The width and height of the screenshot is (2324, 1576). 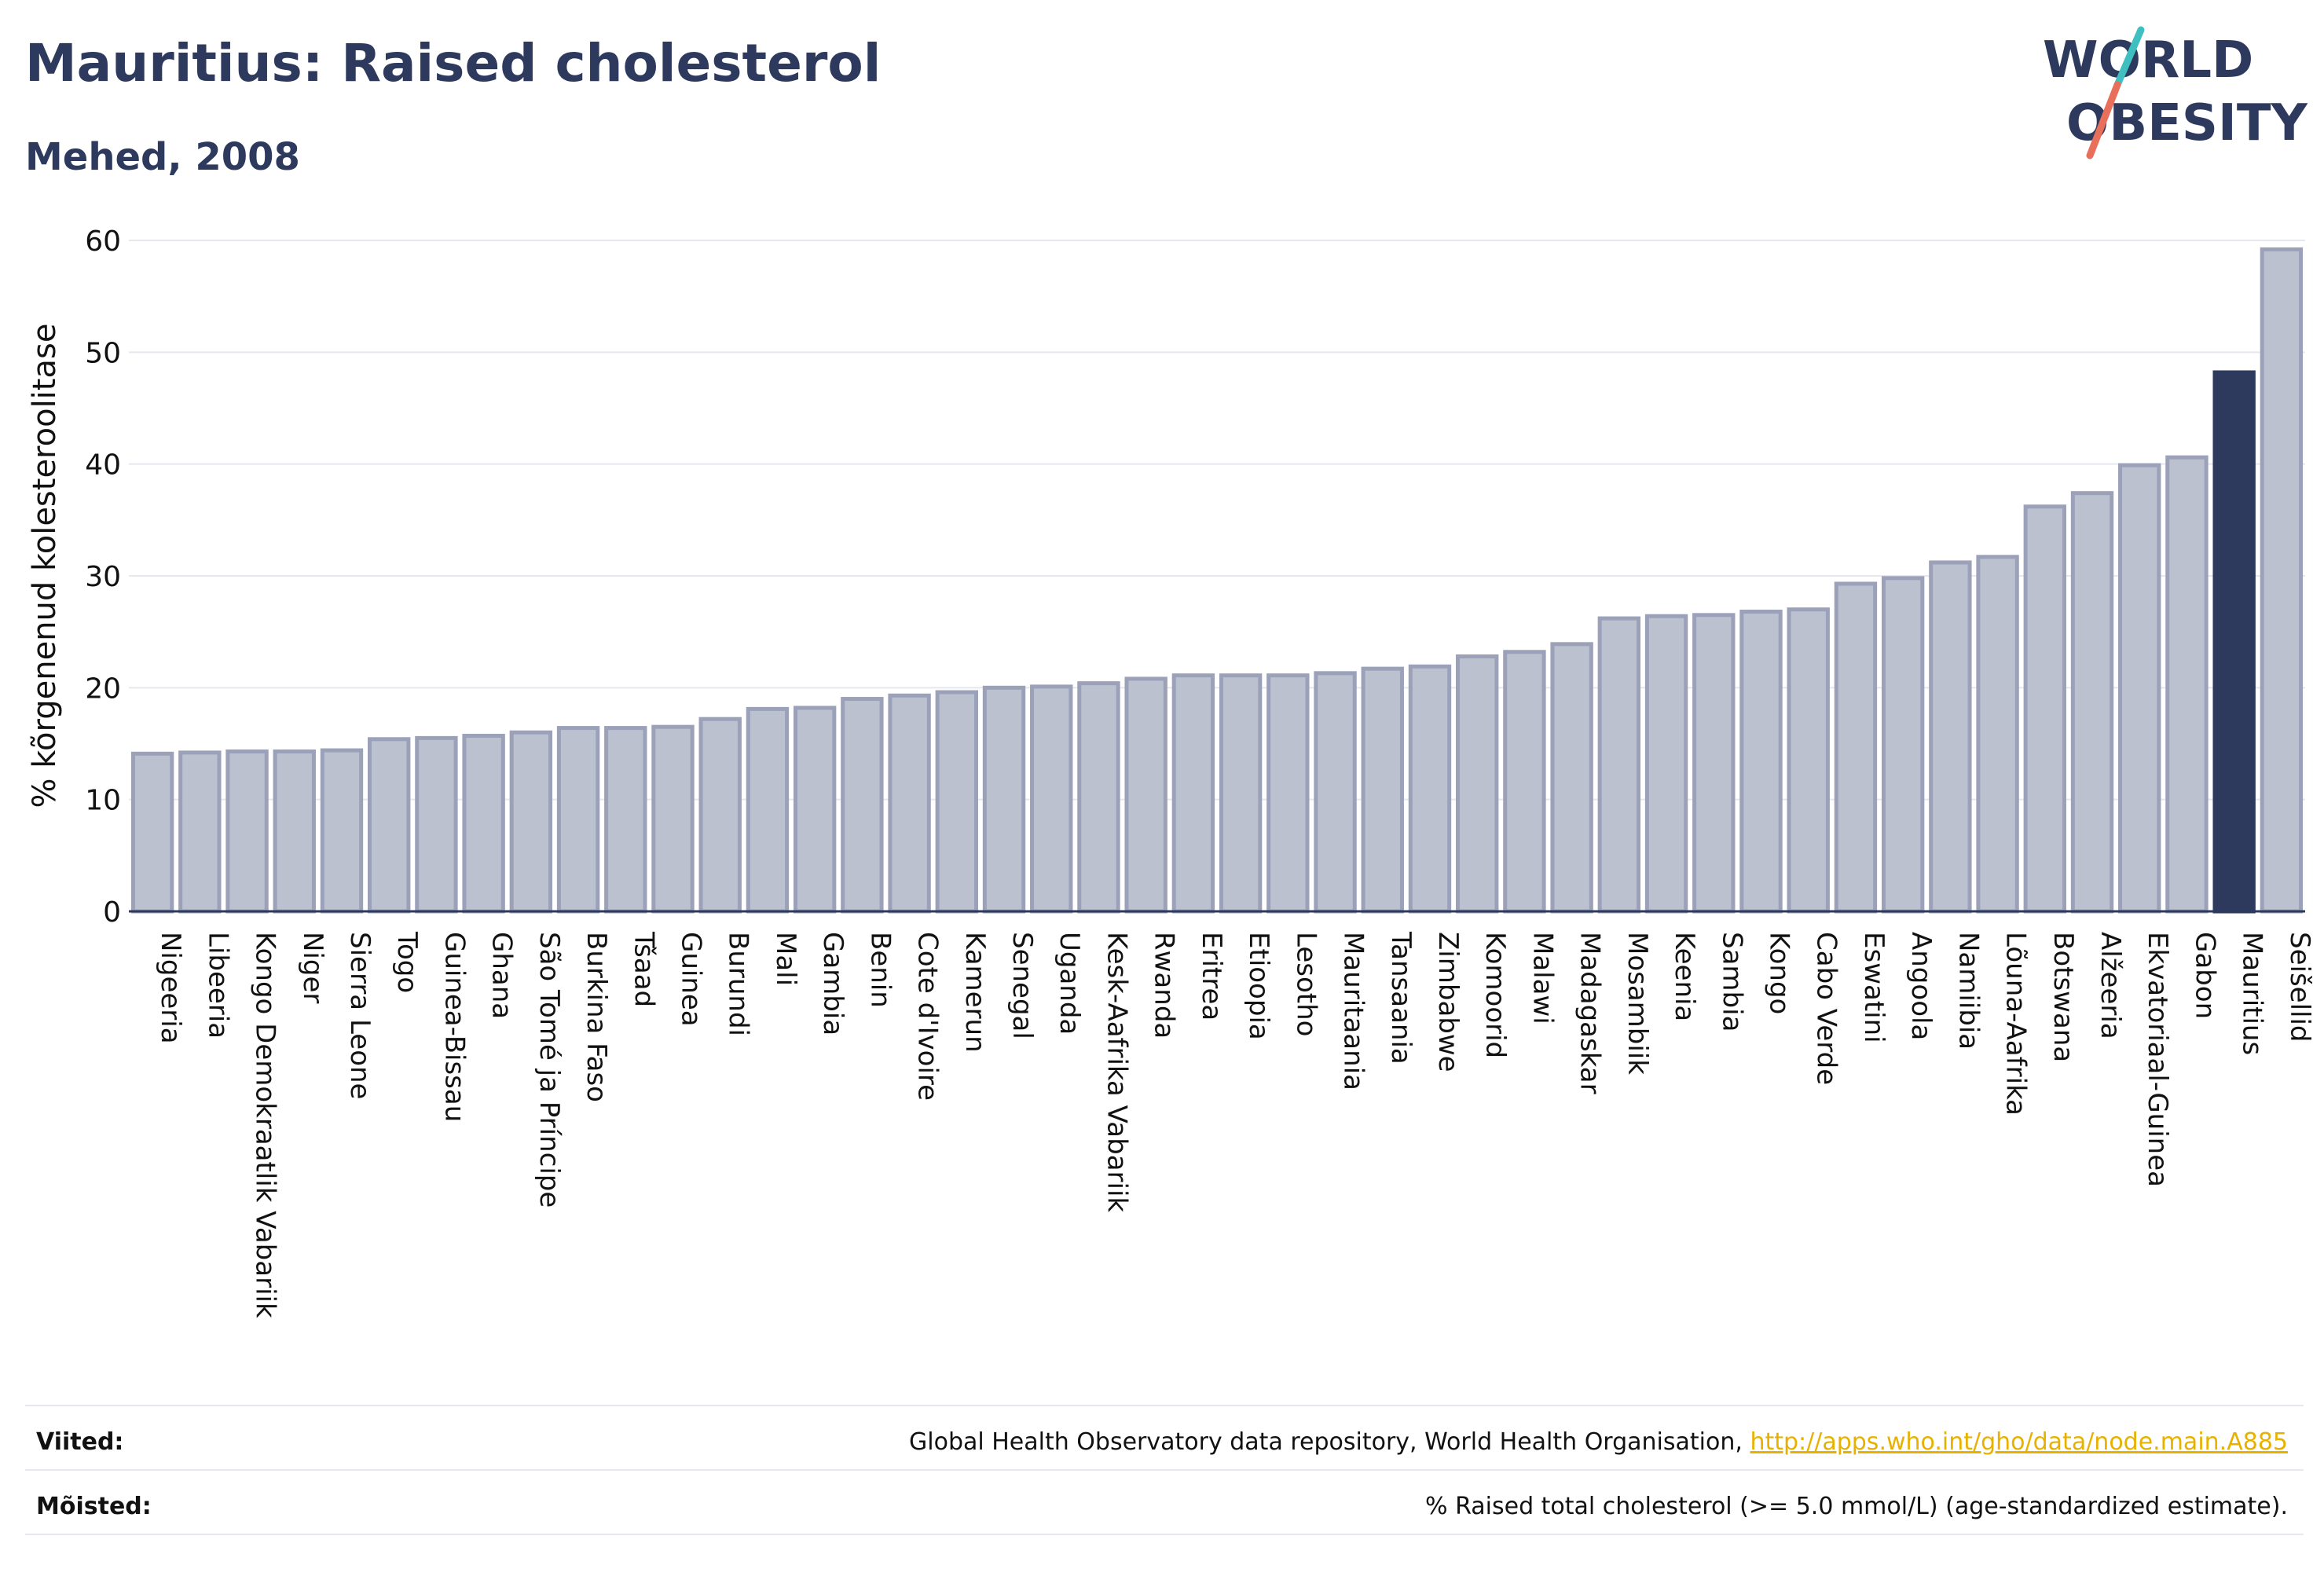 What do you see at coordinates (217, 985) in the screenshot?
I see `x-tick-label: Libeeria` at bounding box center [217, 985].